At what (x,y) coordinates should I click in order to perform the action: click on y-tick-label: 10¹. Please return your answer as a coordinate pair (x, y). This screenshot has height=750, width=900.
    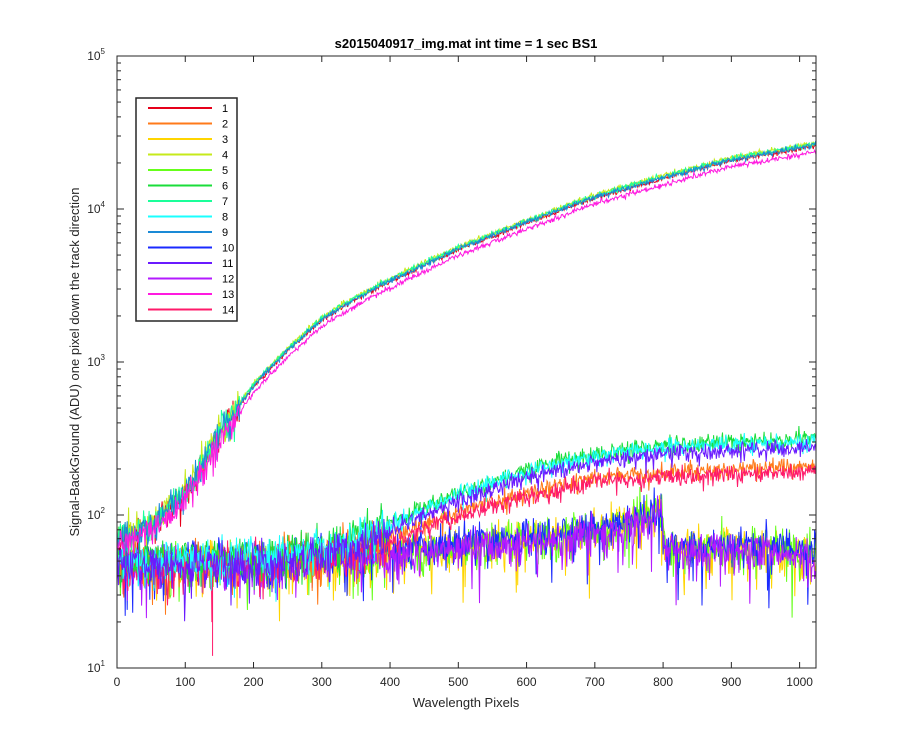
    Looking at the image, I should click on (96, 667).